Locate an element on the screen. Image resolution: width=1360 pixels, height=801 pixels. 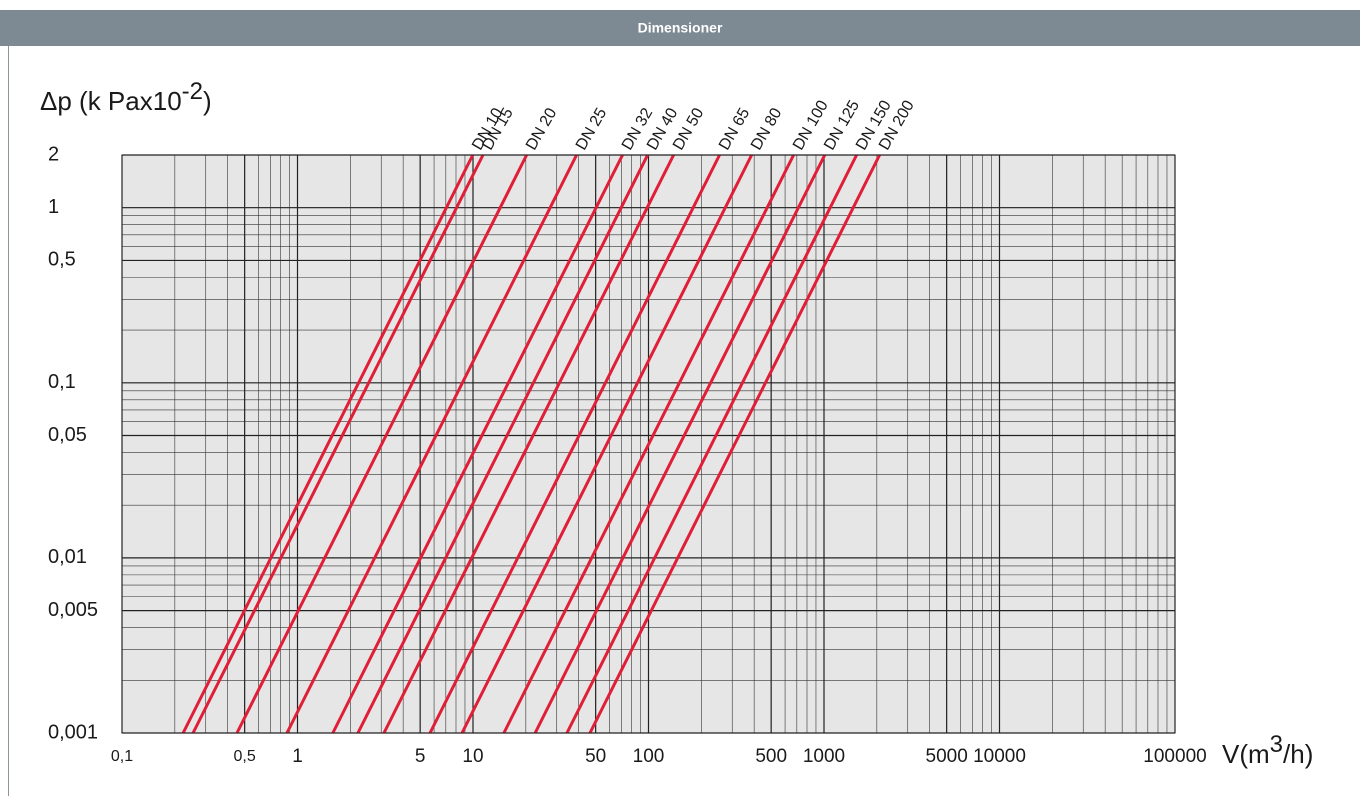
y-tick-label: 2 is located at coordinates (53, 154).